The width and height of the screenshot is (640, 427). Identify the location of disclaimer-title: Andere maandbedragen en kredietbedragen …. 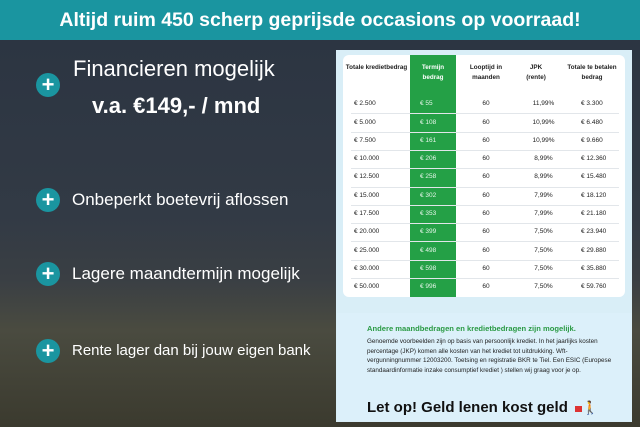
(471, 328).